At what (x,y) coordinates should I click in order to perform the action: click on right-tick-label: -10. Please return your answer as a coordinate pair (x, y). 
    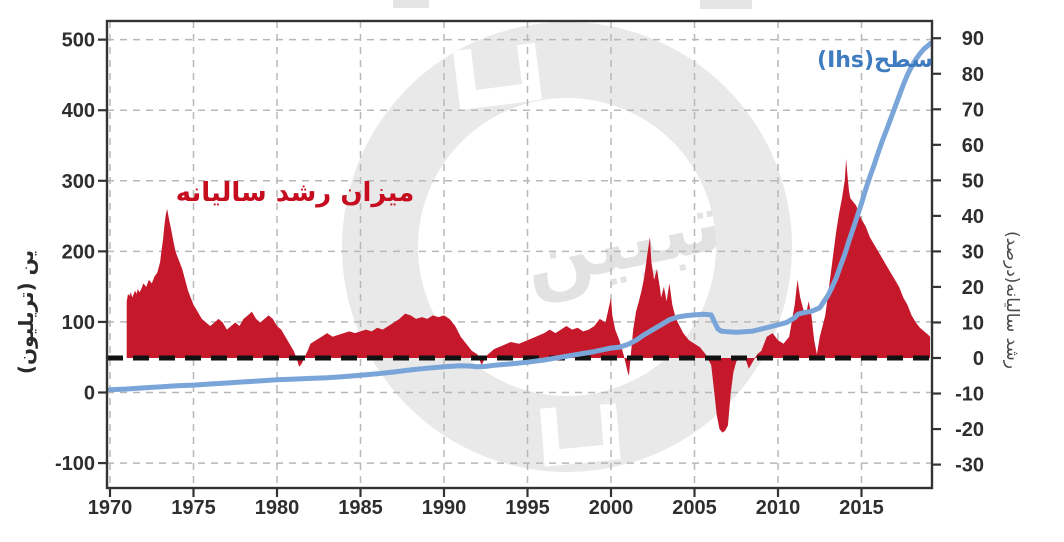
    Looking at the image, I should click on (969, 395).